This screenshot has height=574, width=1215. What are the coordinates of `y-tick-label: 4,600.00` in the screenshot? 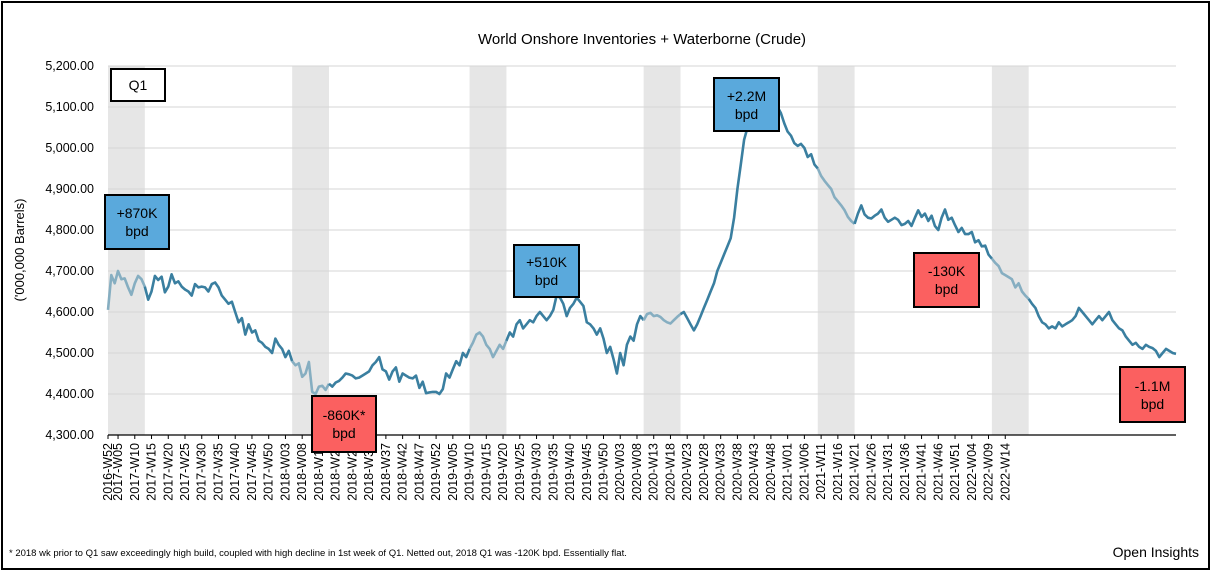 It's located at (69, 312).